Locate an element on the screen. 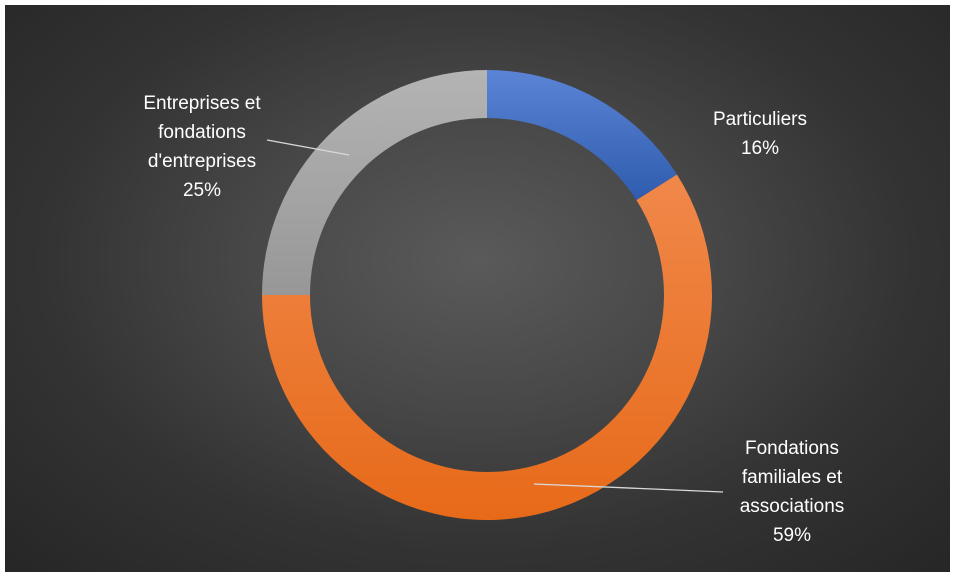  slice-label-line-1-2: associations is located at coordinates (792, 506).